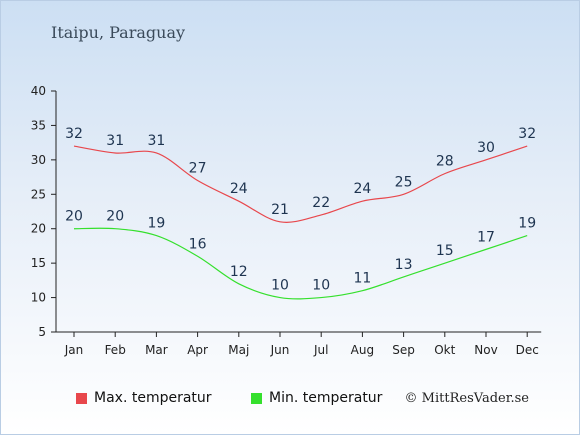 Image resolution: width=580 pixels, height=436 pixels. Describe the element at coordinates (153, 398) in the screenshot. I see `legend-label-max: Max. temperatur` at that location.